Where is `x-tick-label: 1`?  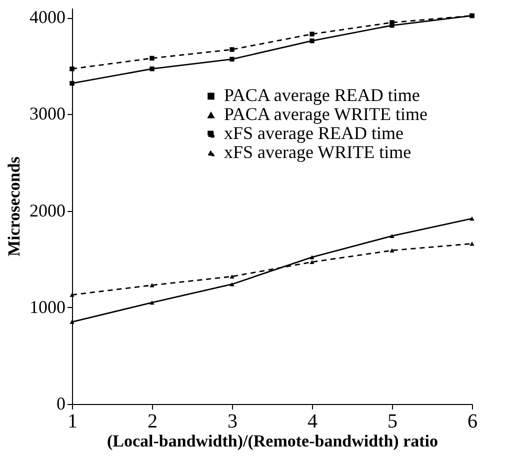 x-tick-label: 1 is located at coordinates (73, 421).